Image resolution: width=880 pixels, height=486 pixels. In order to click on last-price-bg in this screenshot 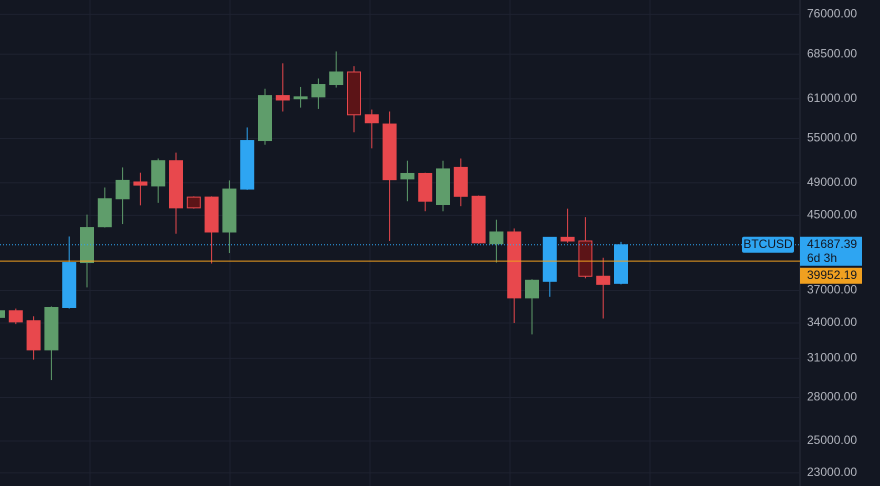, I will do `click(831, 251)`.